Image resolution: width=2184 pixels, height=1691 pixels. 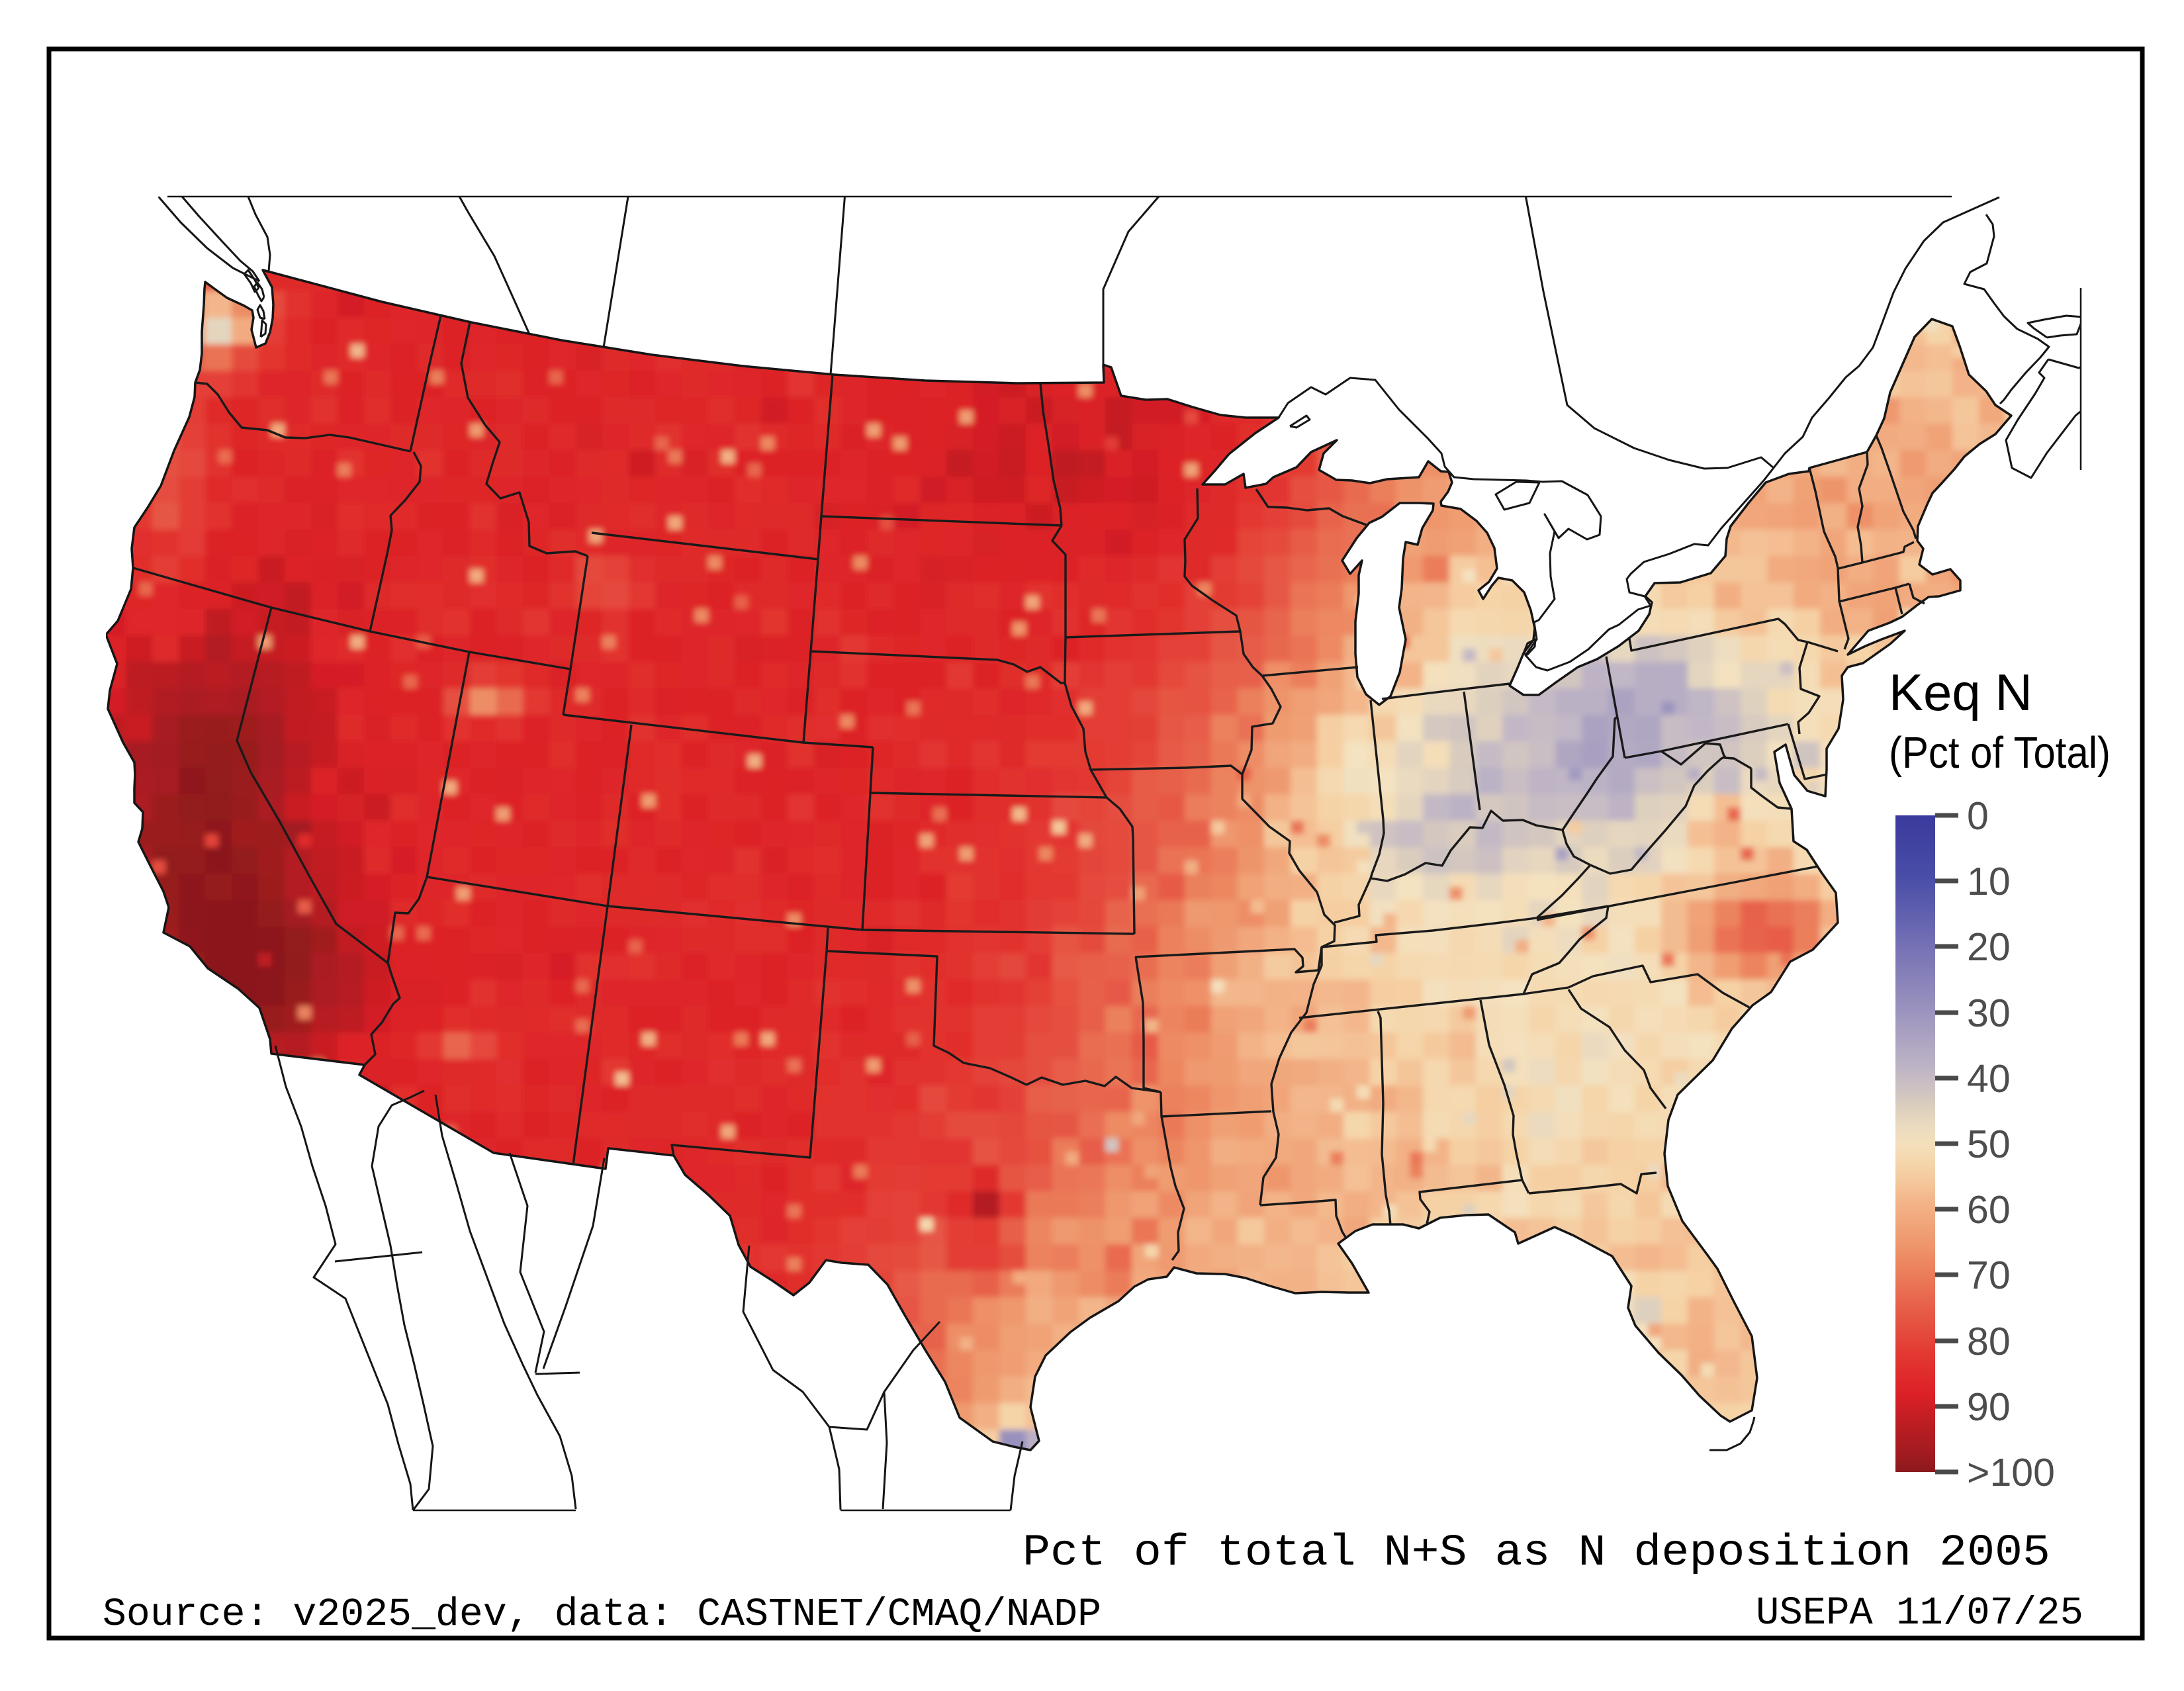 I want to click on svg-text: >100, so click(x=2011, y=1472).